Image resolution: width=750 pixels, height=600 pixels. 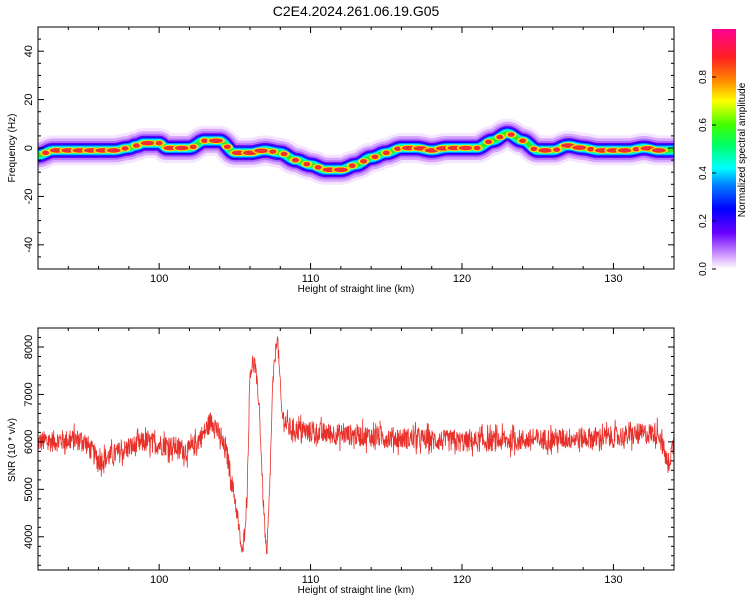 I want to click on colorbar-tick-label: 0.6, so click(x=703, y=125).